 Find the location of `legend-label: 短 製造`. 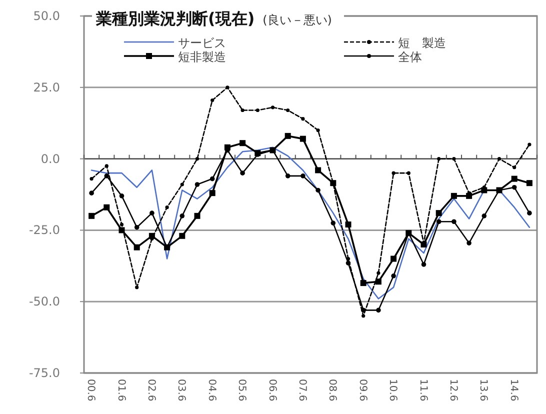

legend-label: 短 製造 is located at coordinates (422, 43).